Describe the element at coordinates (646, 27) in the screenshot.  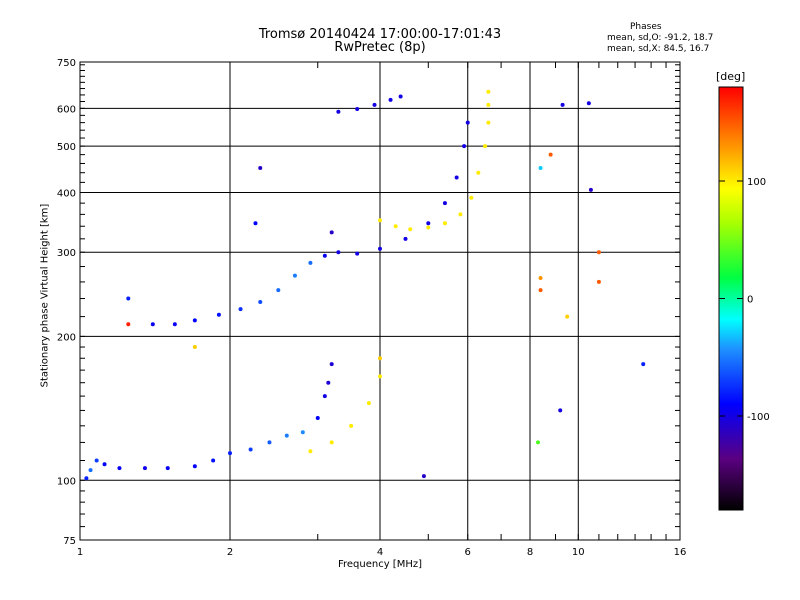
I see `legend-heading: Phases` at that location.